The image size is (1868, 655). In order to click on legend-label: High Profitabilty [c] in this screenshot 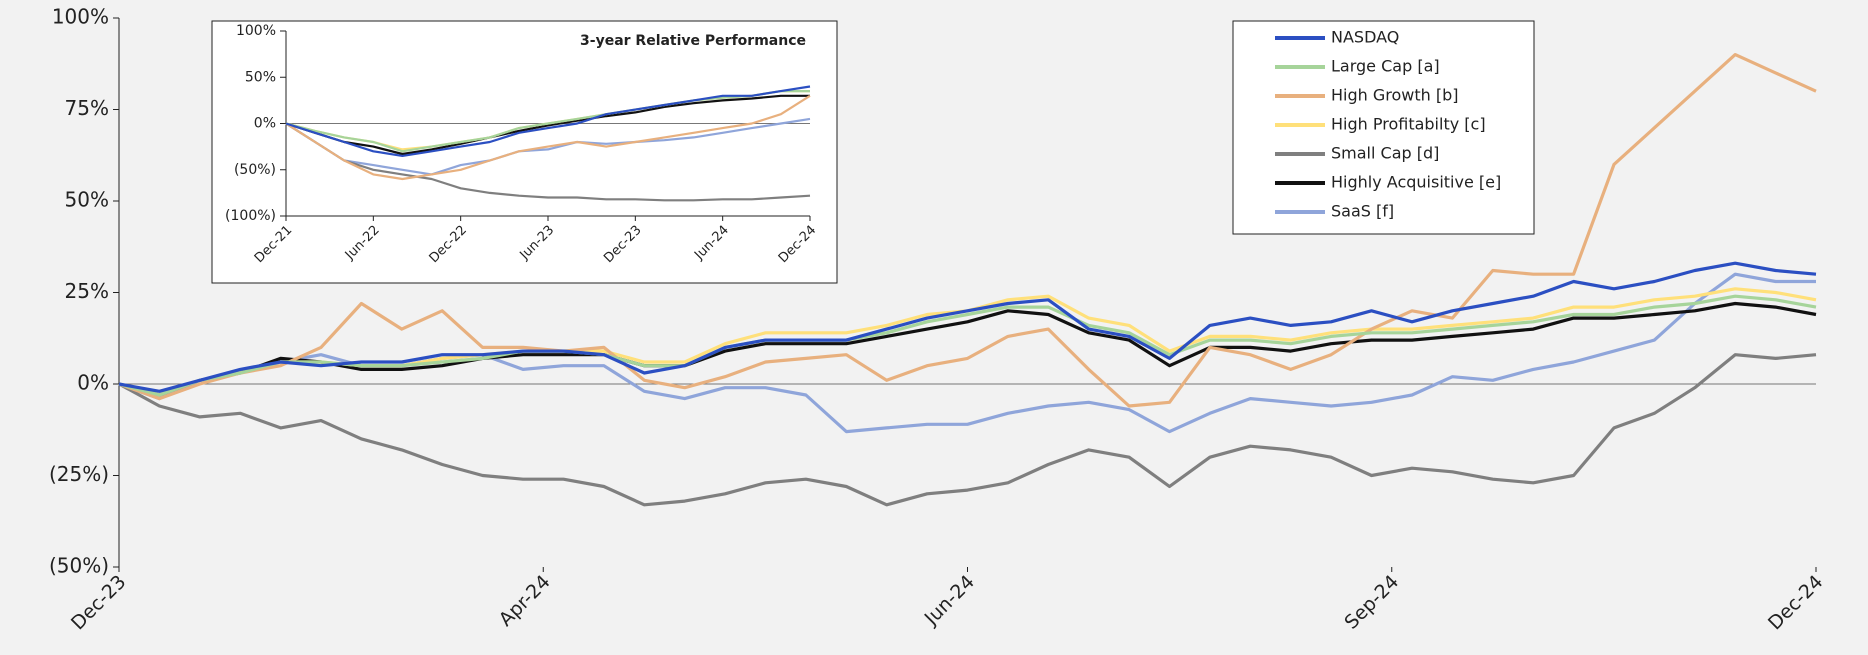, I will do `click(1408, 124)`.